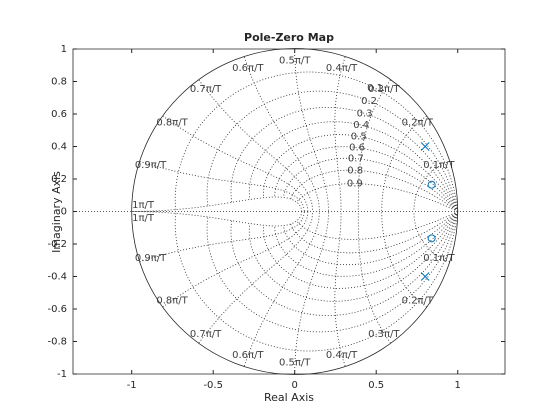  I want to click on y-tick-label: -0.6, so click(57, 309).